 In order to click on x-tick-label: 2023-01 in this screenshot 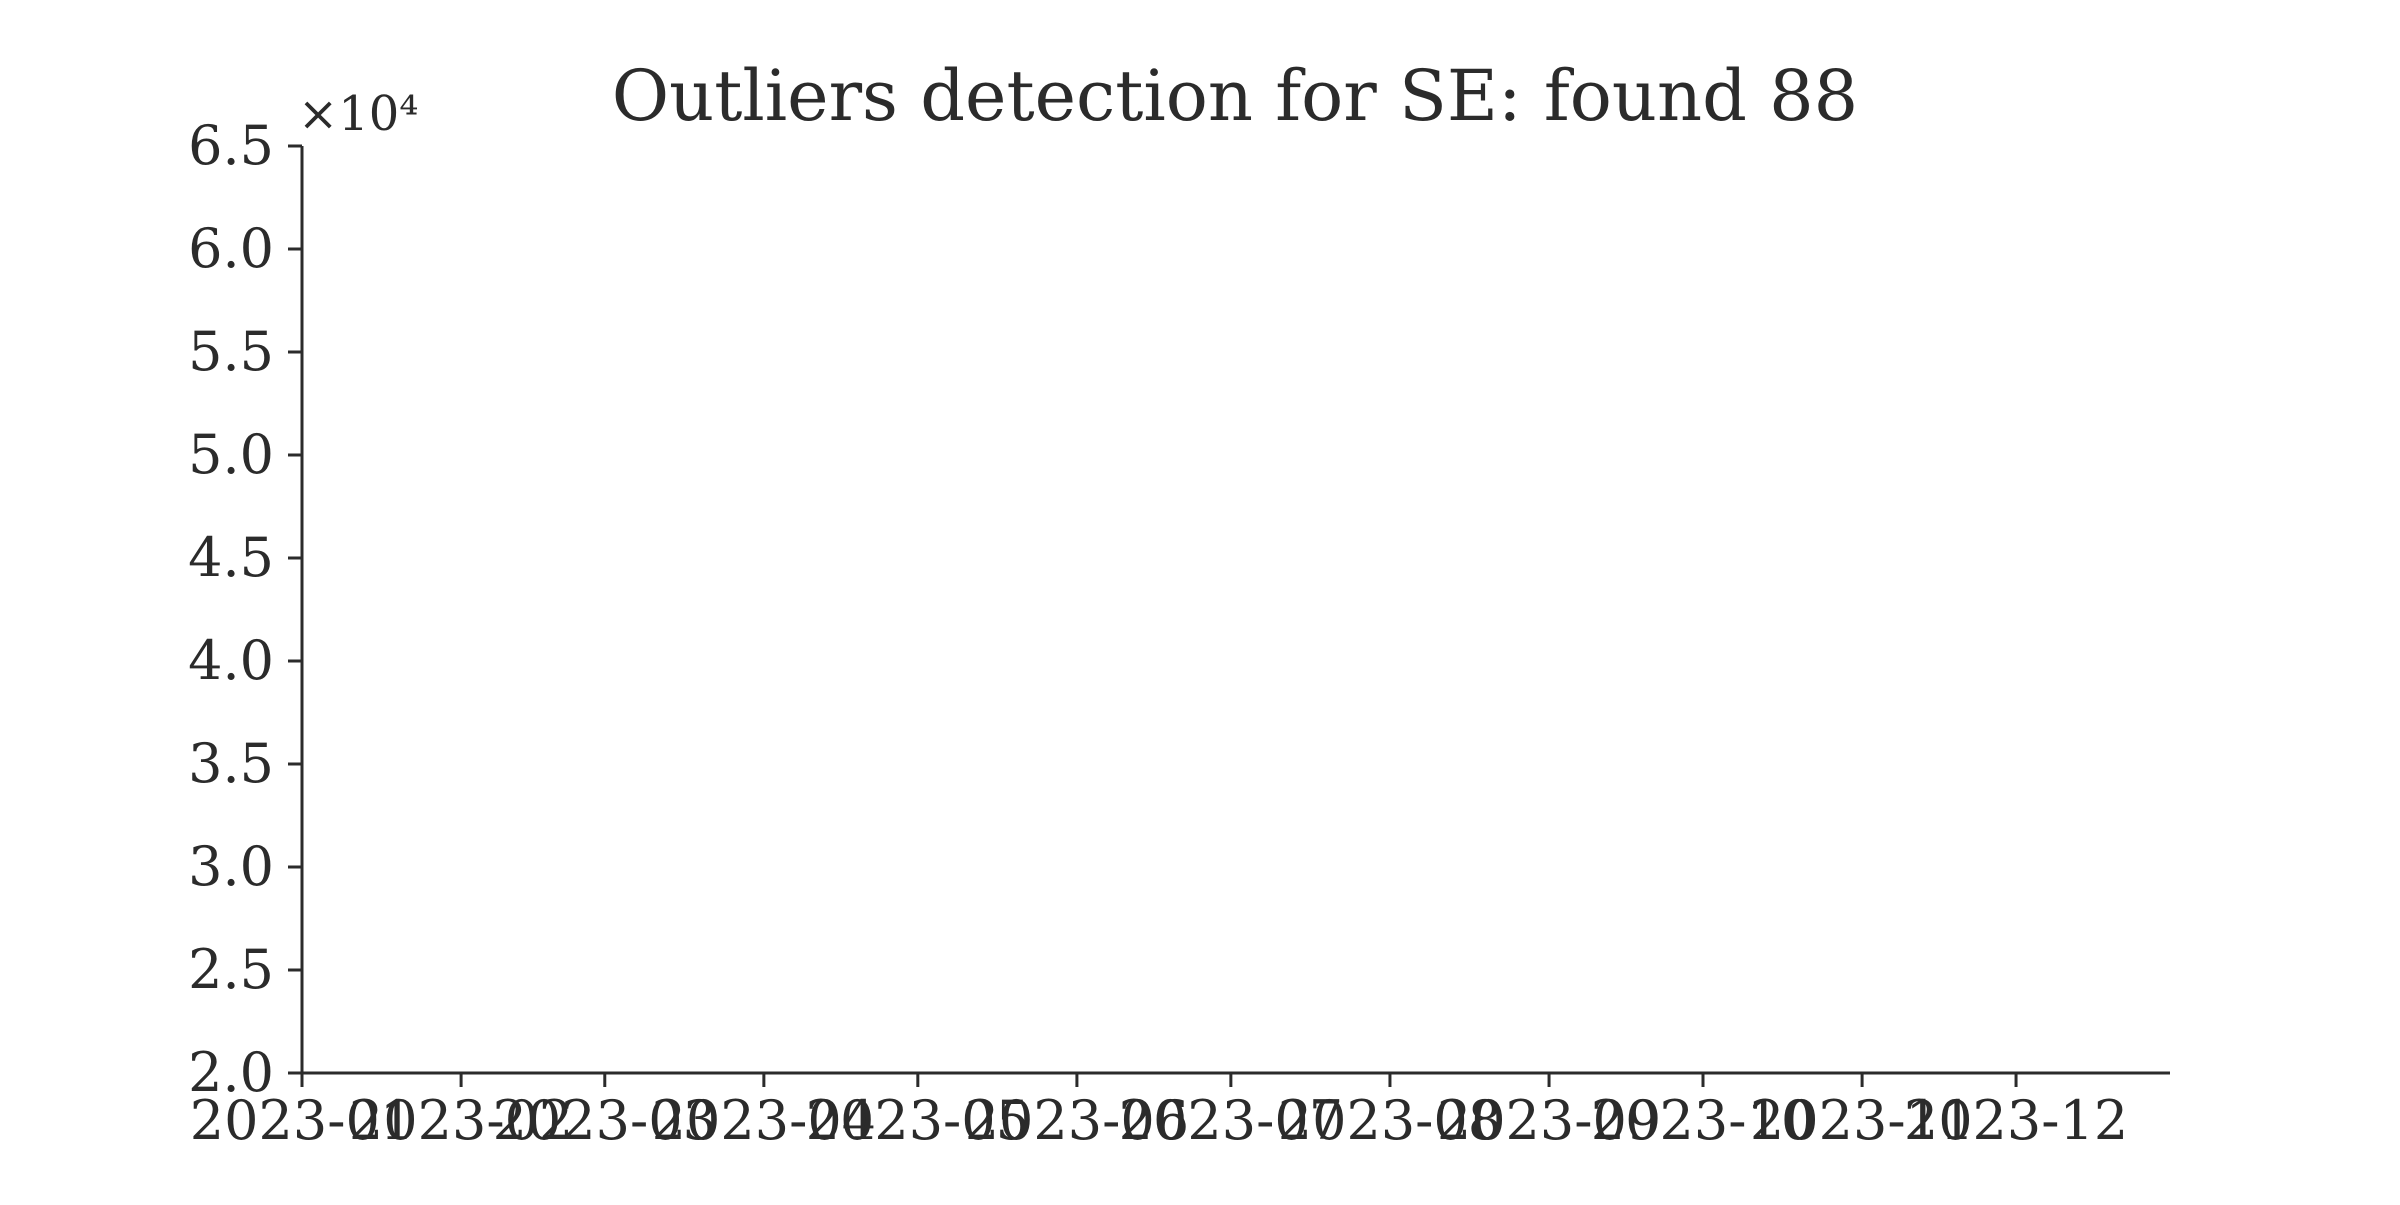, I will do `click(302, 1120)`.